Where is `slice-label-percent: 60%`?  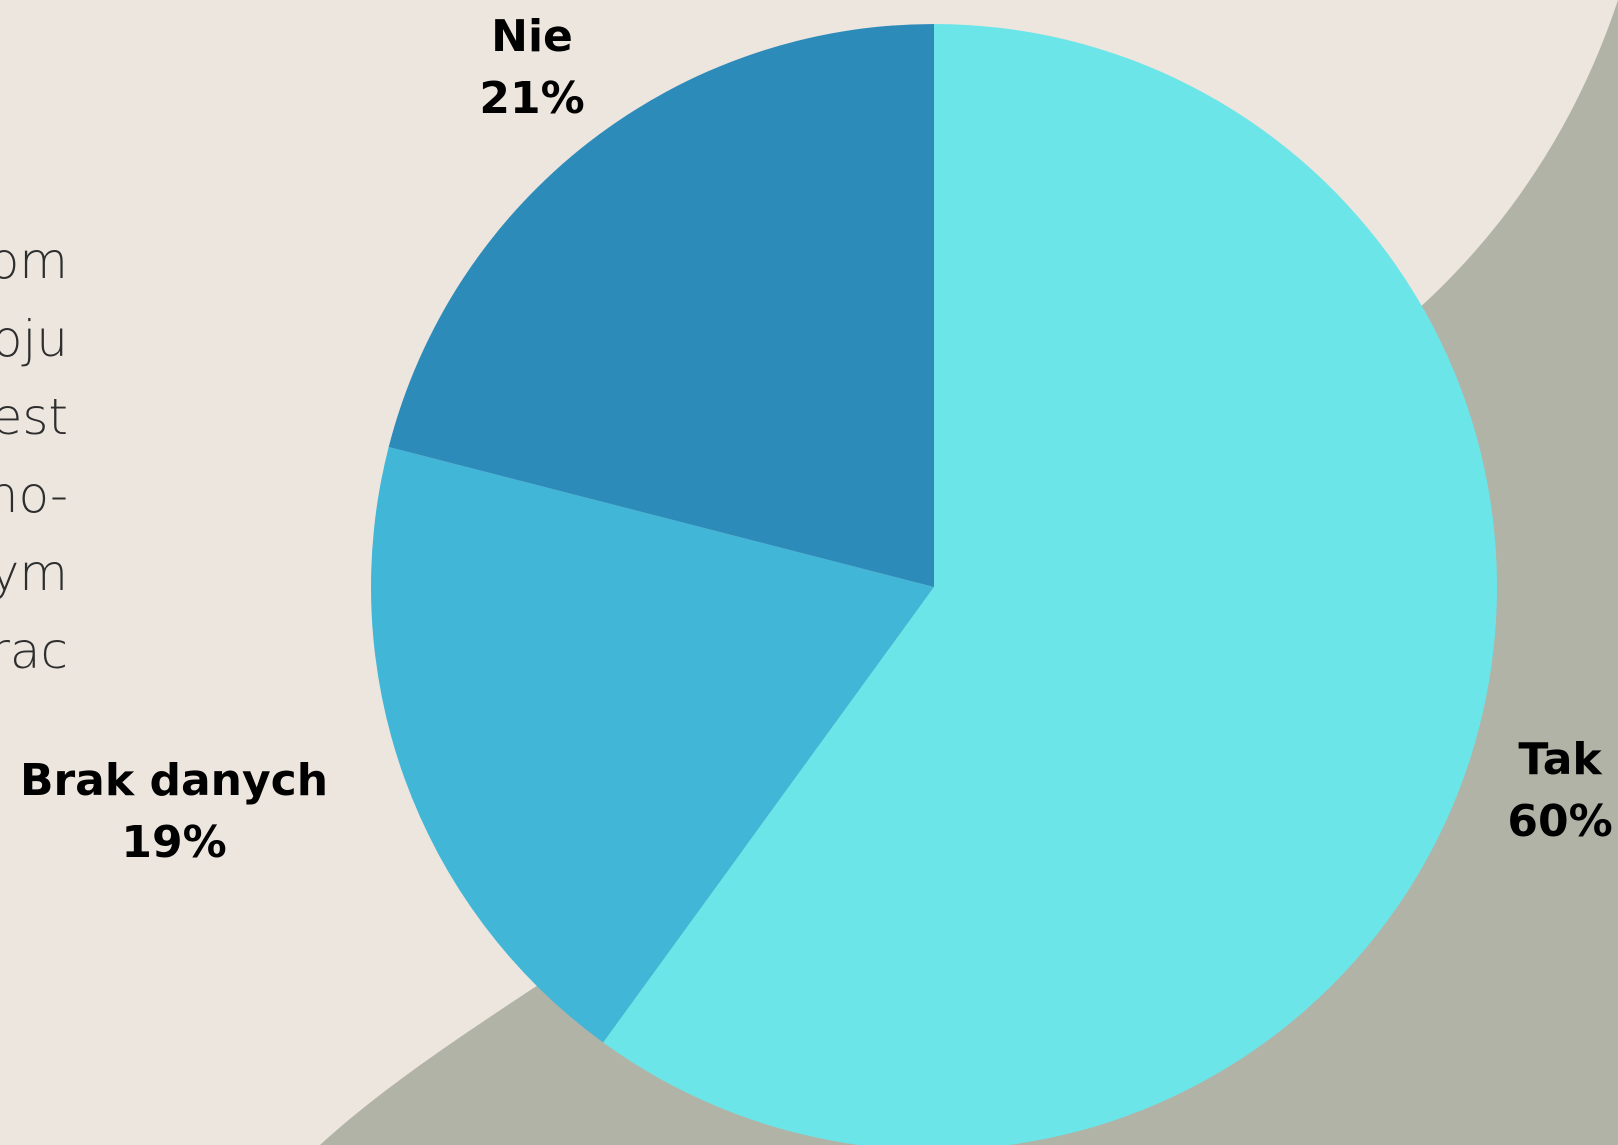
slice-label-percent: 60% is located at coordinates (1560, 821).